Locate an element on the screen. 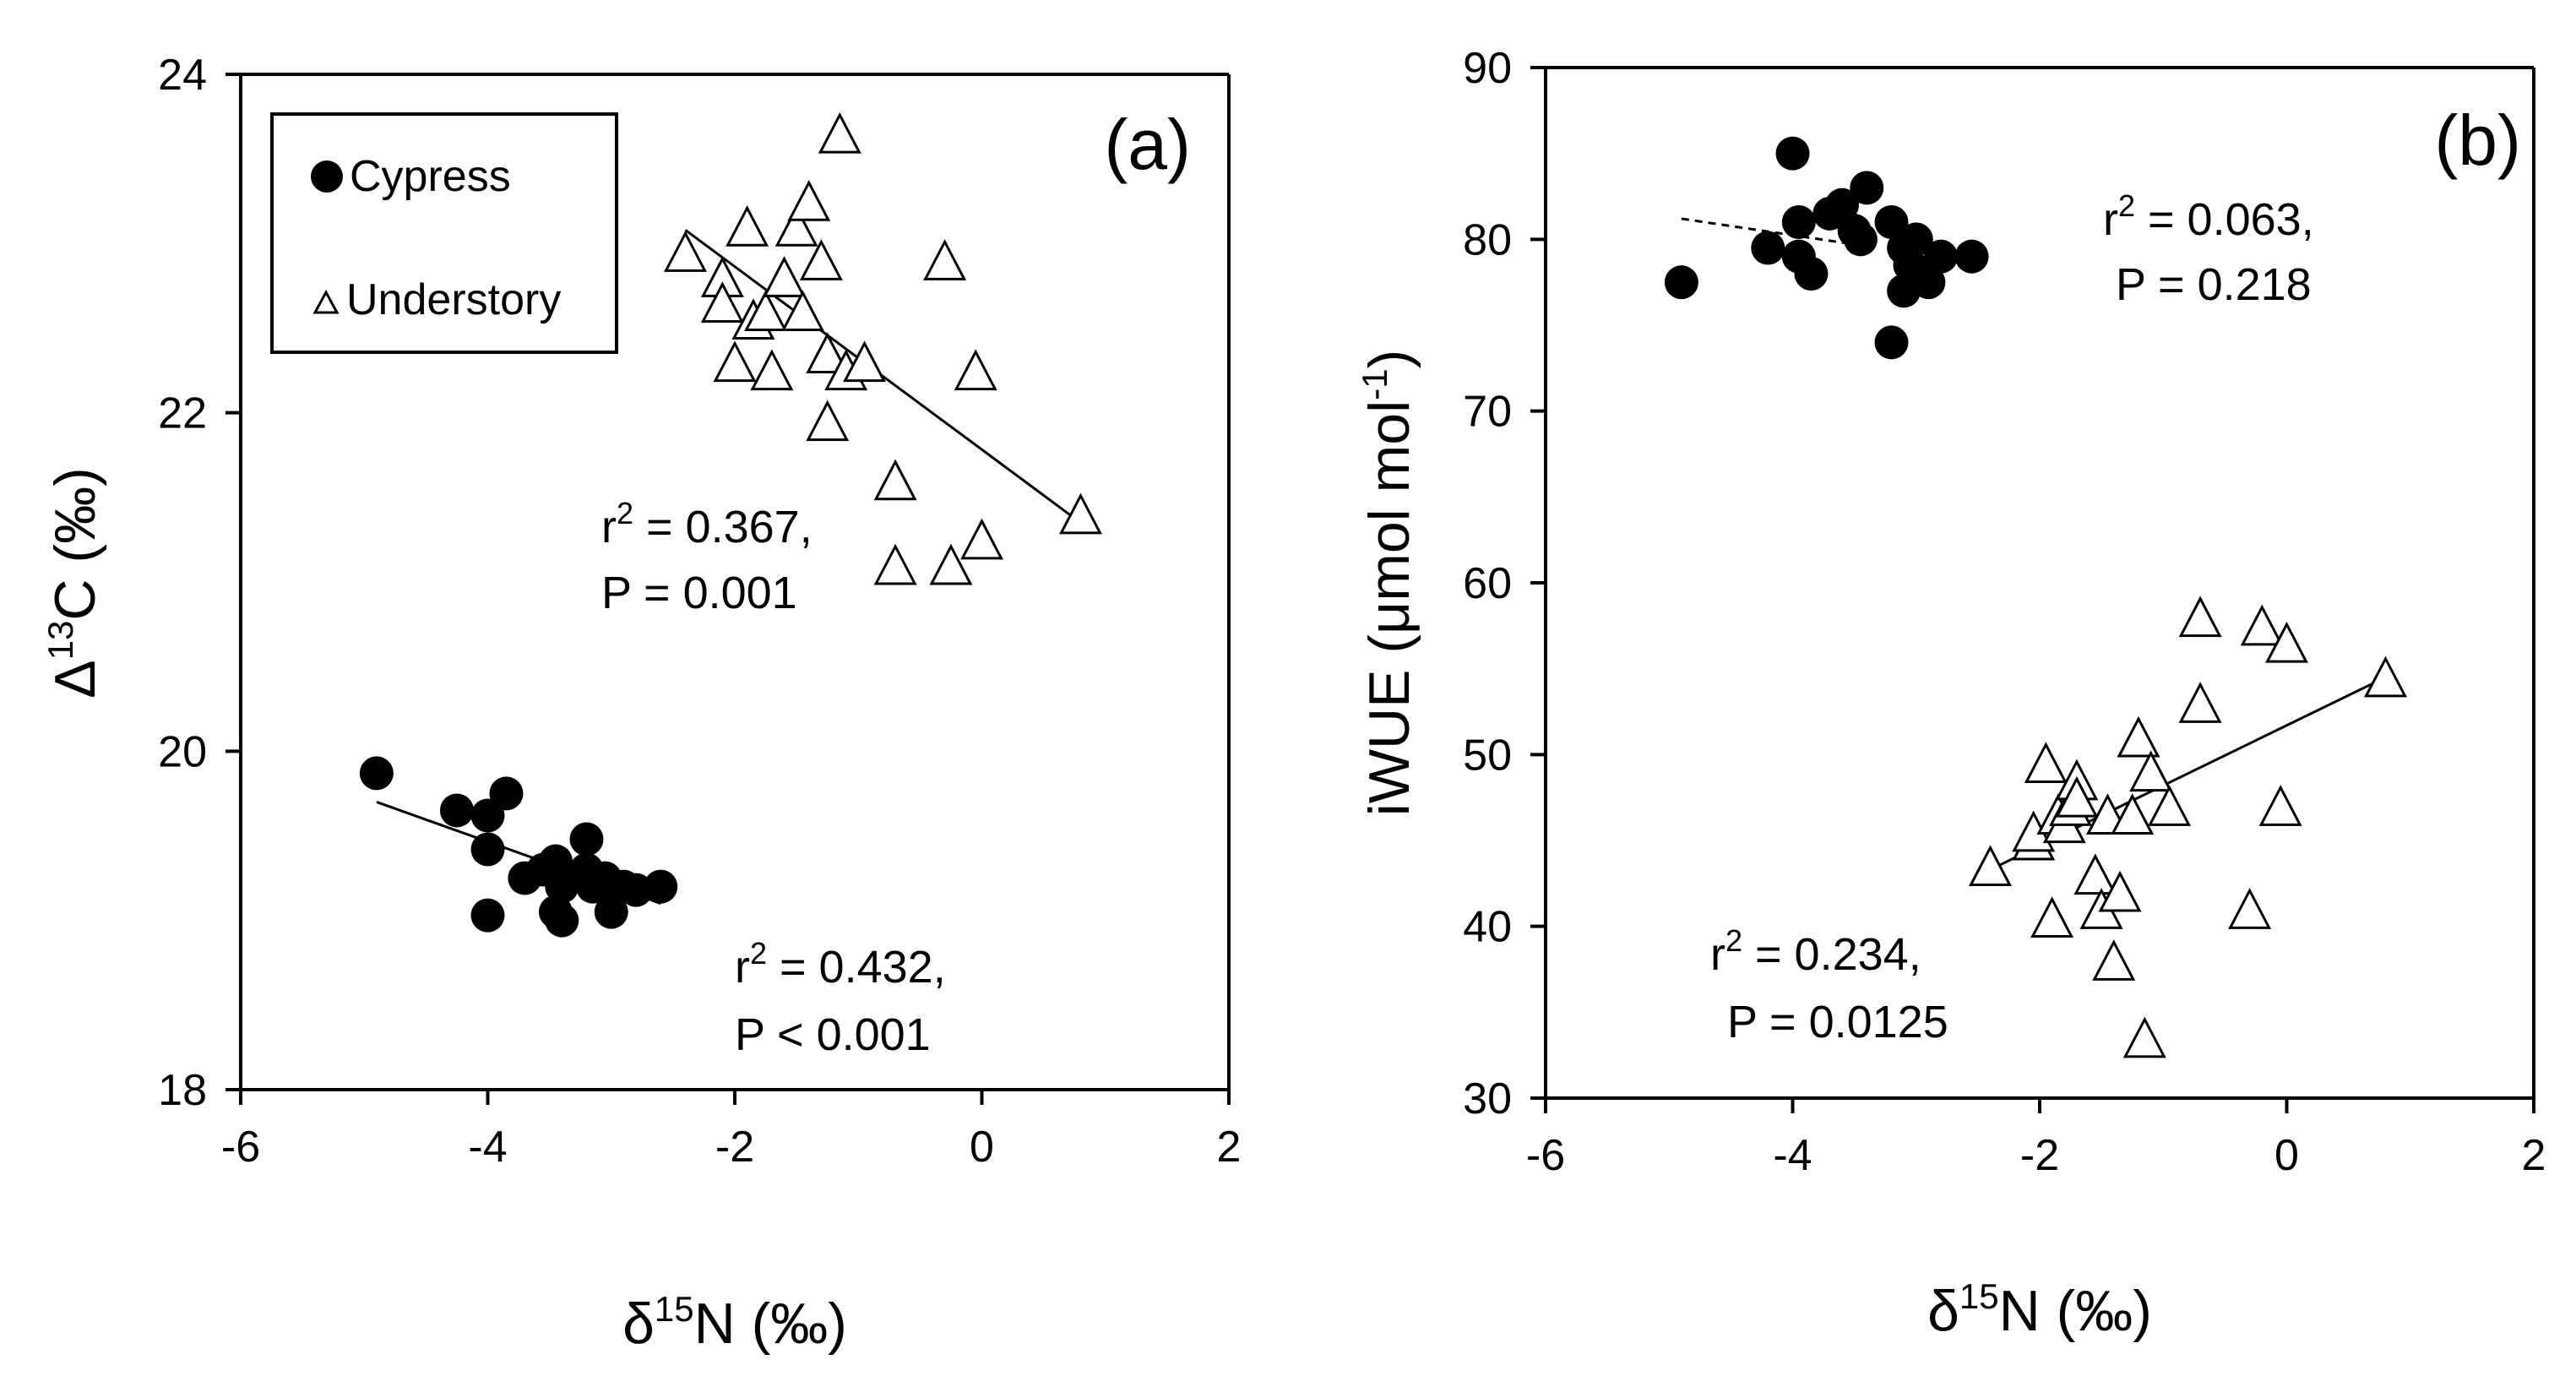 This screenshot has height=1376, width=2576. panel-a-cypress-r2: r2 = 0.432, is located at coordinates (840, 964).